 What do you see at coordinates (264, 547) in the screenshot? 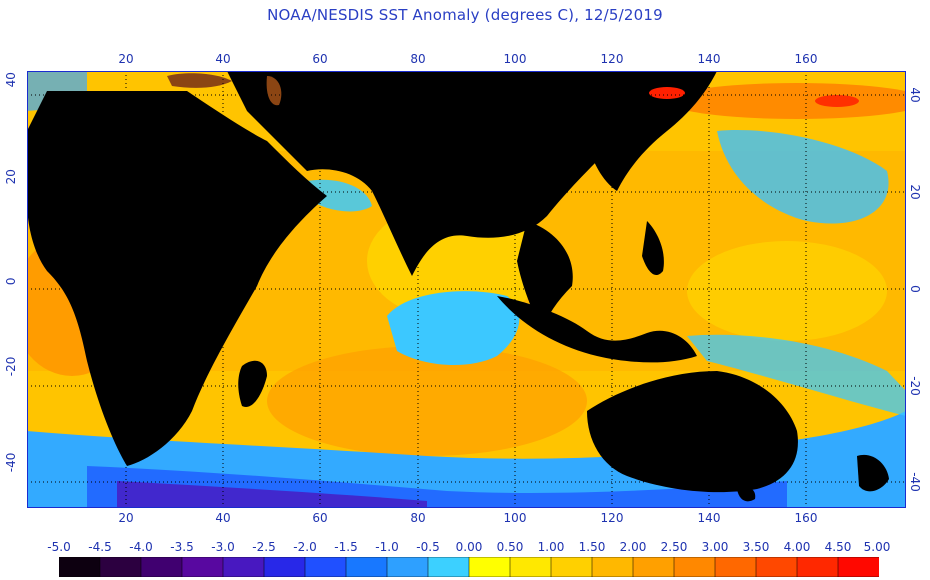
I see `colorbar-label: -2.5` at bounding box center [264, 547].